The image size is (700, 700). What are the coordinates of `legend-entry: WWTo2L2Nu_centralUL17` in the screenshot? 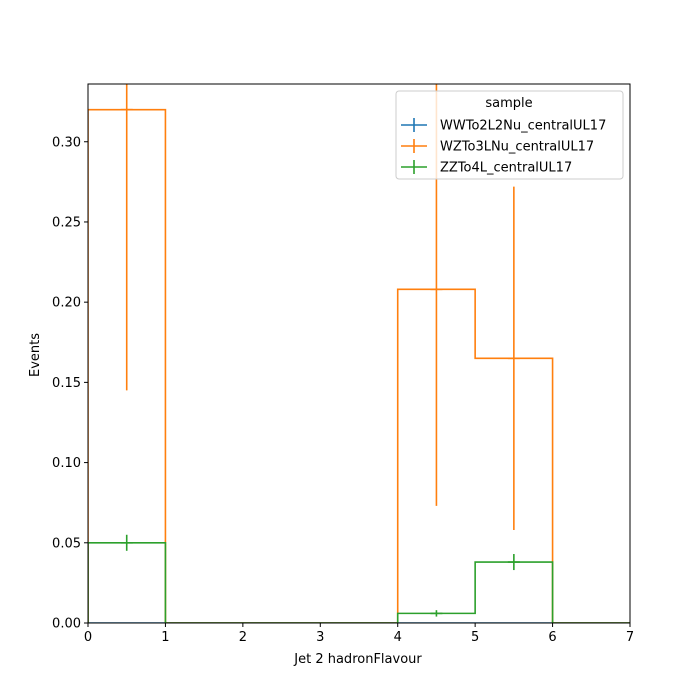 It's located at (503, 126).